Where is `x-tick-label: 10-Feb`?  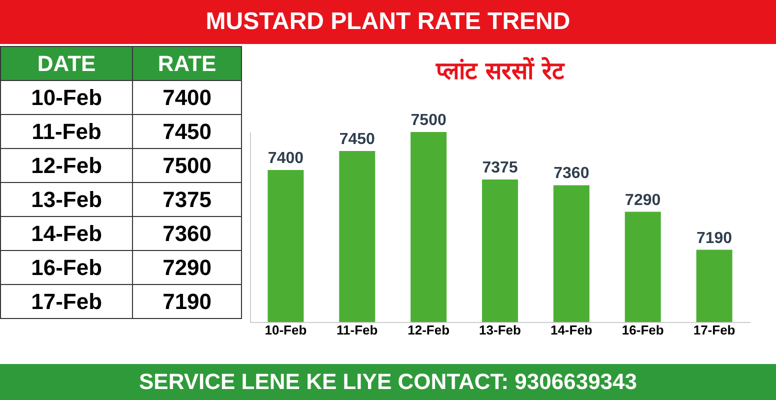
x-tick-label: 10-Feb is located at coordinates (285, 330).